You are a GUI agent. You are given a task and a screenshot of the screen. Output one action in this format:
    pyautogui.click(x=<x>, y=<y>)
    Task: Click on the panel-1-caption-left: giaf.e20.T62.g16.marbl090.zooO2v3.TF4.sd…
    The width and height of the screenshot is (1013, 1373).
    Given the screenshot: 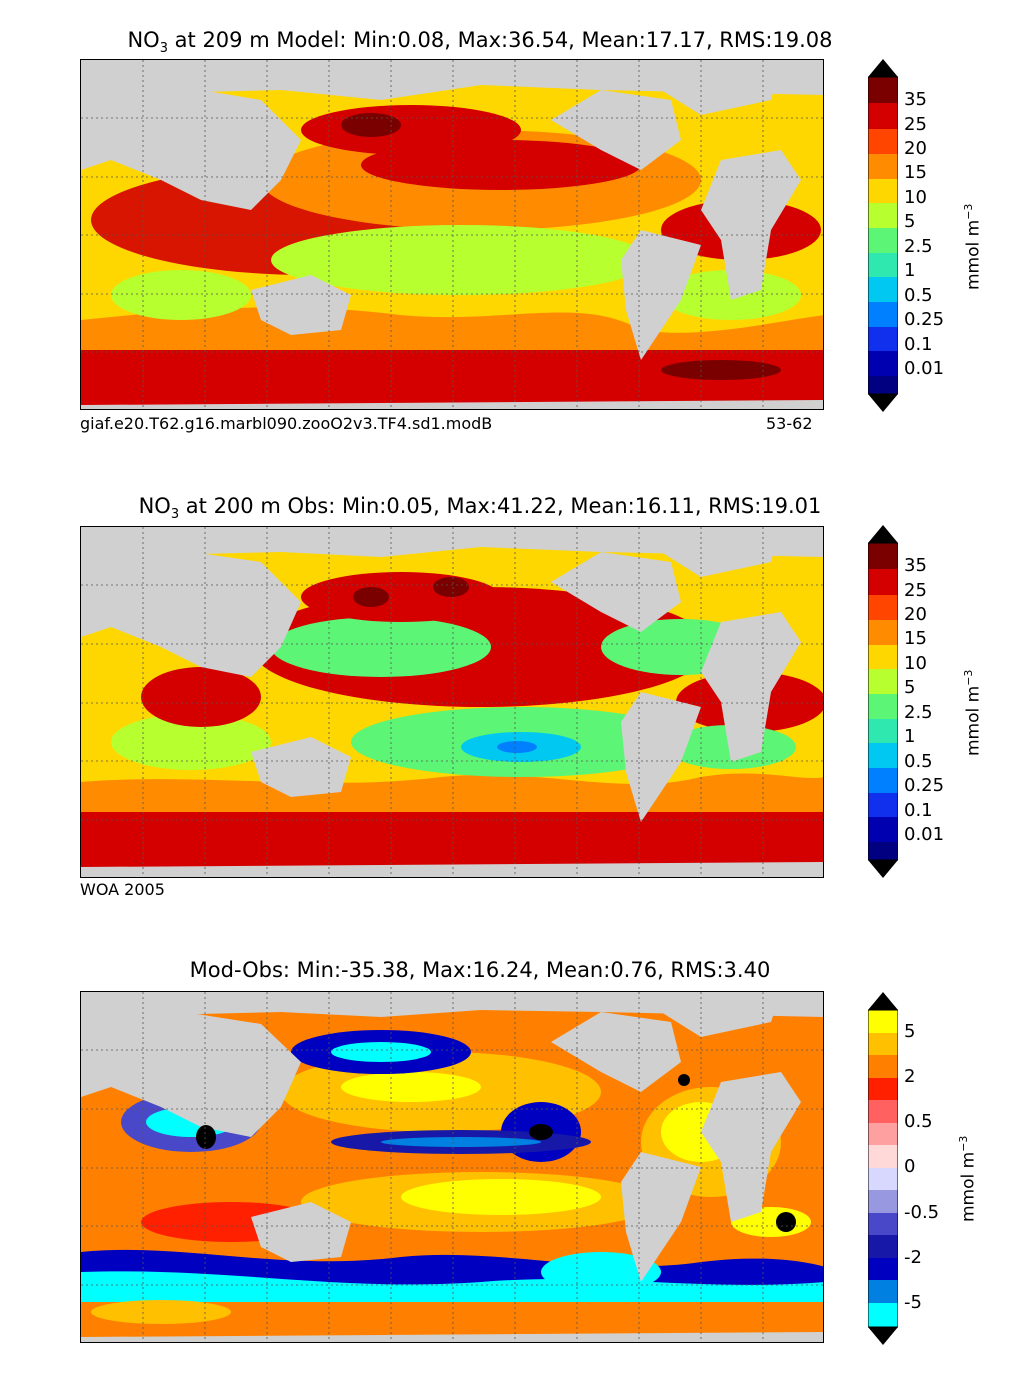 What is the action you would take?
    pyautogui.click(x=286, y=423)
    